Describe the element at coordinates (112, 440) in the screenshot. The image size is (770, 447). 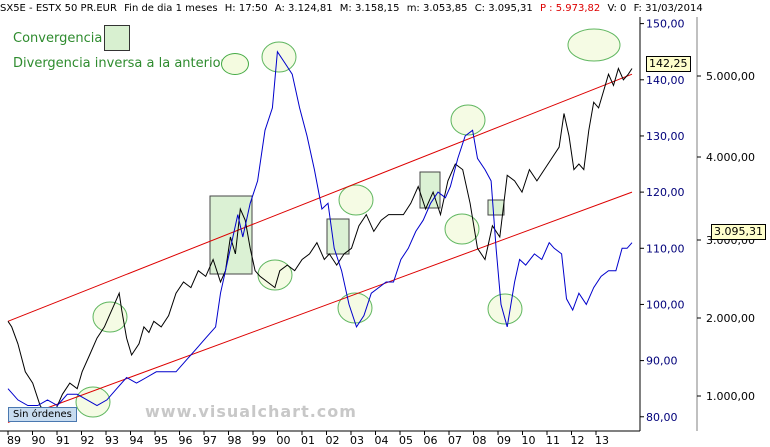
I see `x-tick-label: 93` at that location.